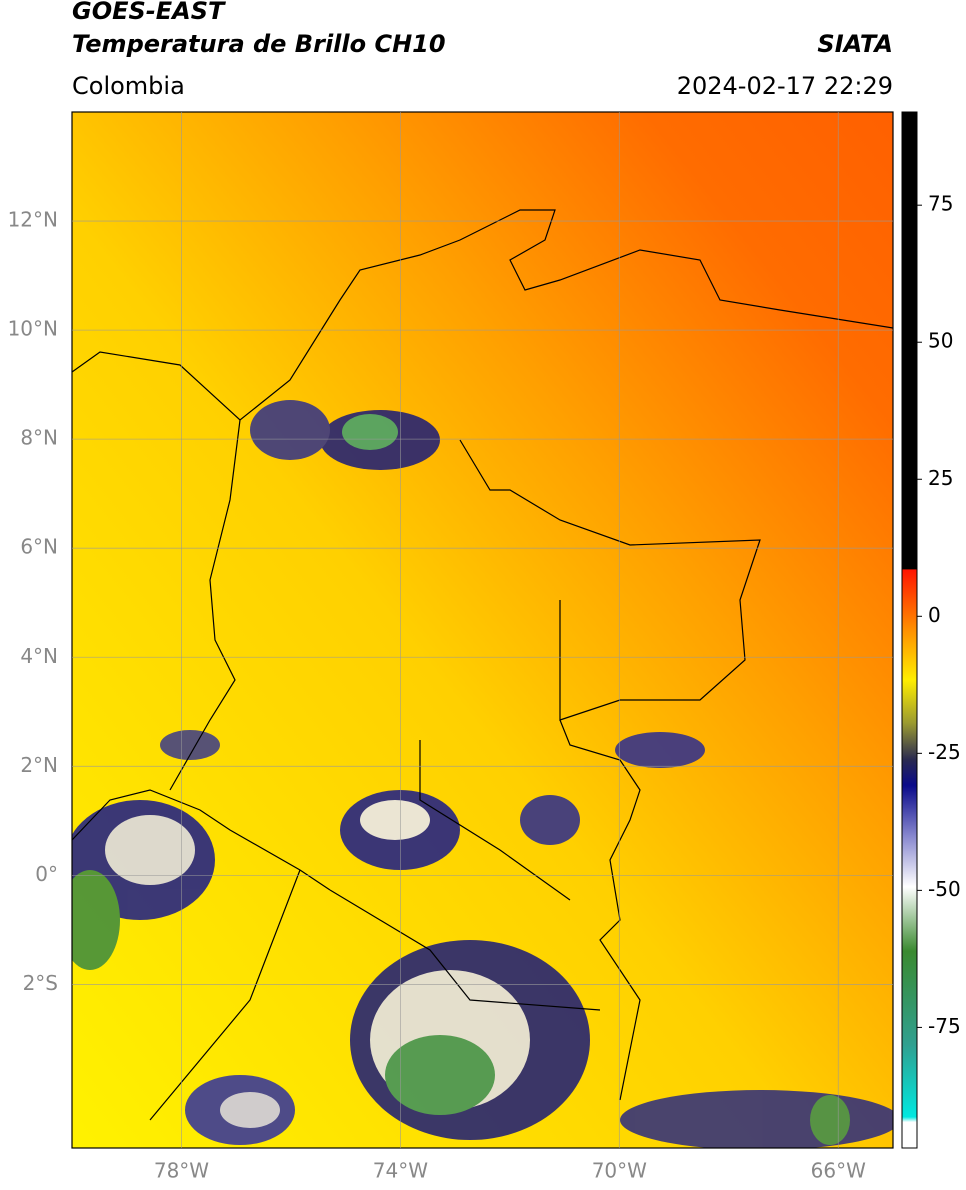 The height and width of the screenshot is (1190, 966). I want to click on lat-label: 6°N, so click(39, 547).